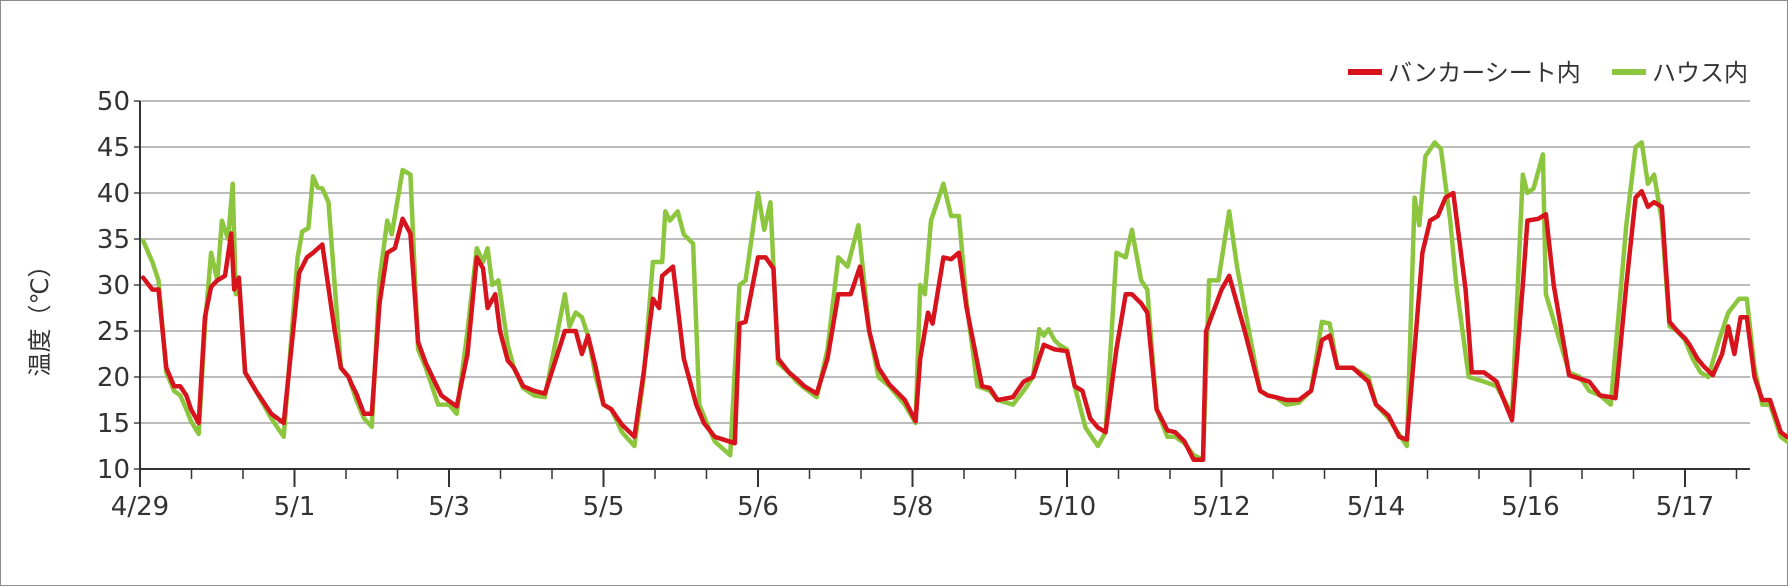  What do you see at coordinates (449, 507) in the screenshot?
I see `x-tick-label-2: 5/3` at bounding box center [449, 507].